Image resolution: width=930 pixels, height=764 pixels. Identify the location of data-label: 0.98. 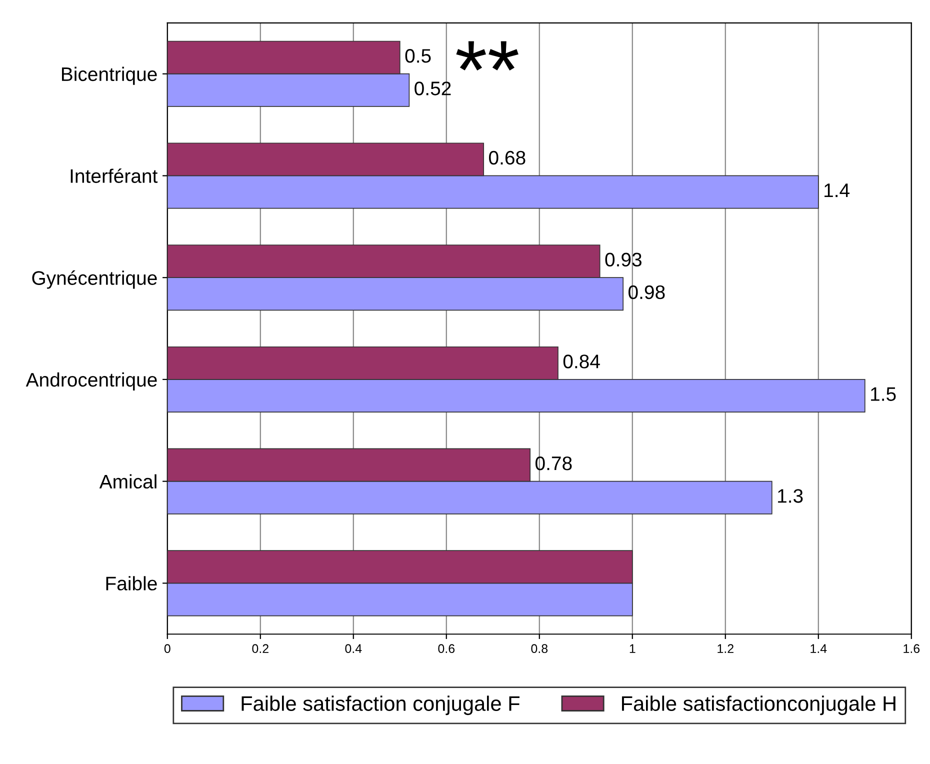
(646, 292).